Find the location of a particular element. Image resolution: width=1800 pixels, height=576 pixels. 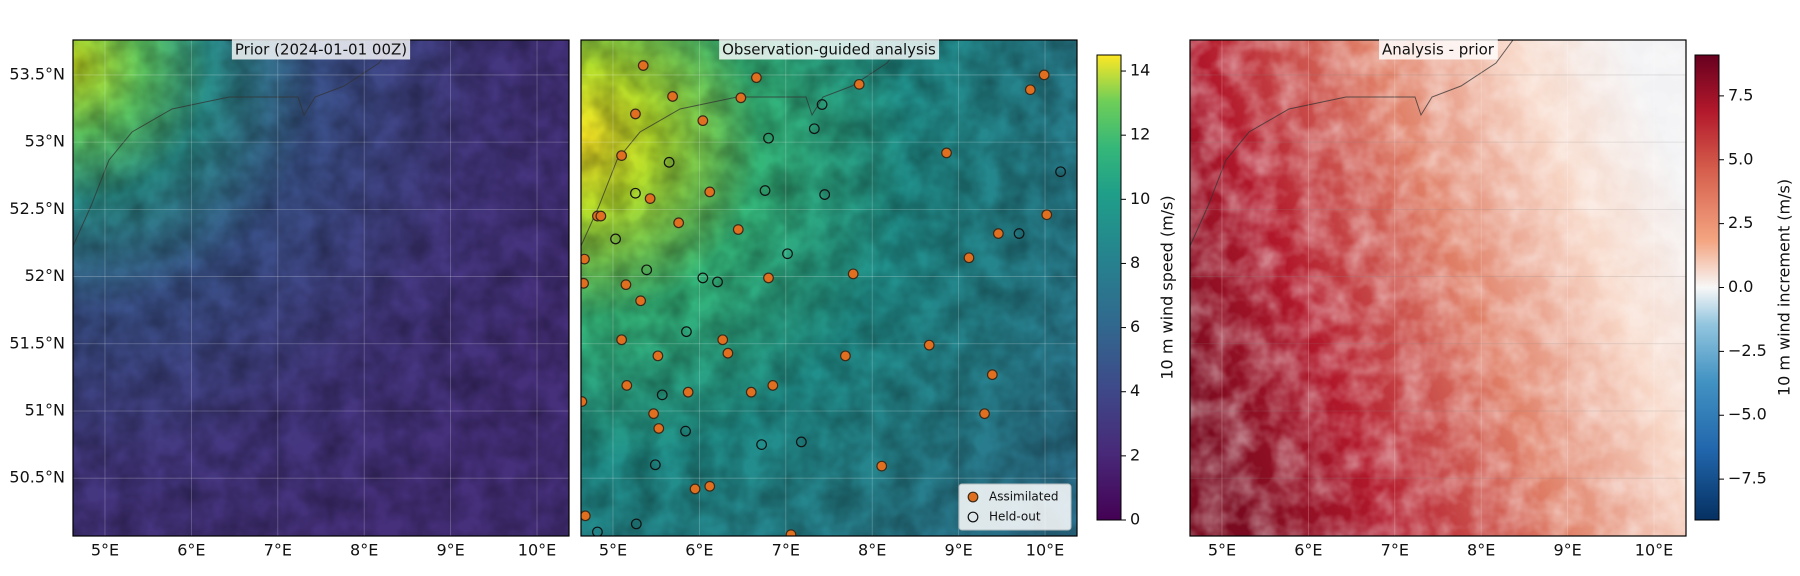

panel-title-group: Analysis - prior is located at coordinates (1438, 49).